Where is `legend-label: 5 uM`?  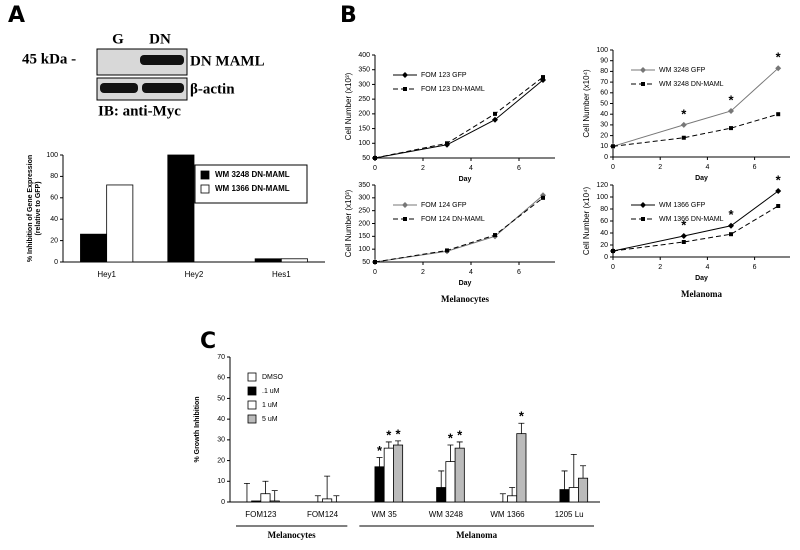 legend-label: 5 uM is located at coordinates (270, 419).